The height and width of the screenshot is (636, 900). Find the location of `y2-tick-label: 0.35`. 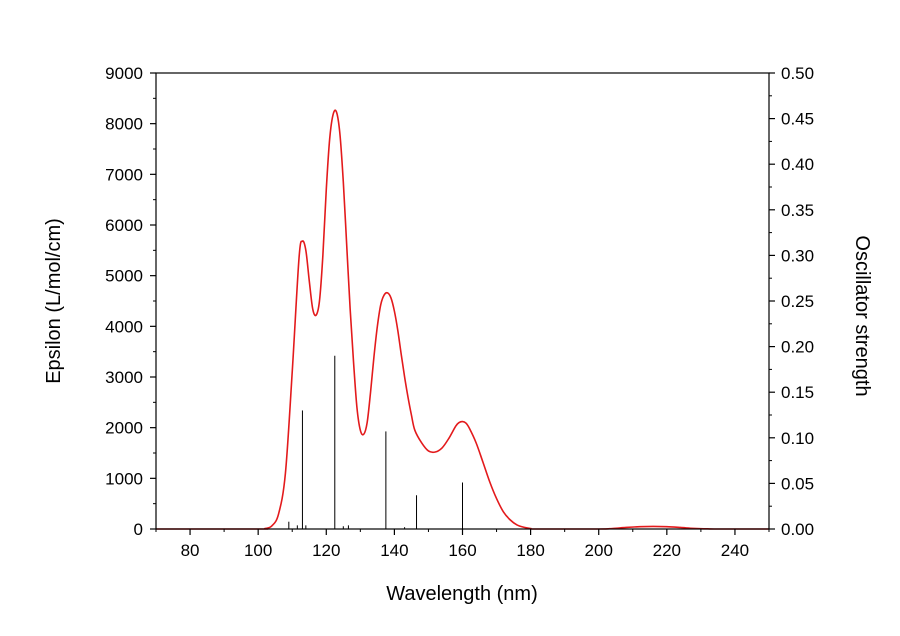

y2-tick-label: 0.35 is located at coordinates (797, 210).